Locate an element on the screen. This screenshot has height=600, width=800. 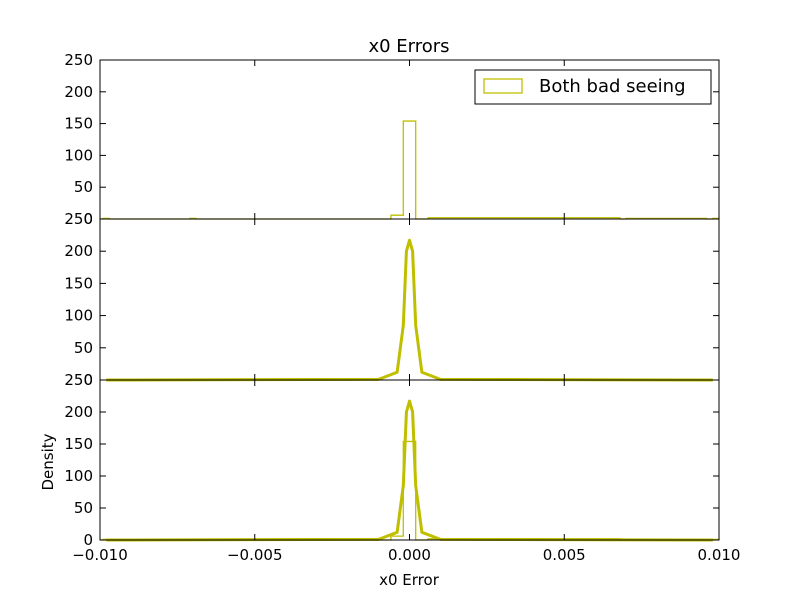
y-tick-label-panel-3: 150 is located at coordinates (78, 444).